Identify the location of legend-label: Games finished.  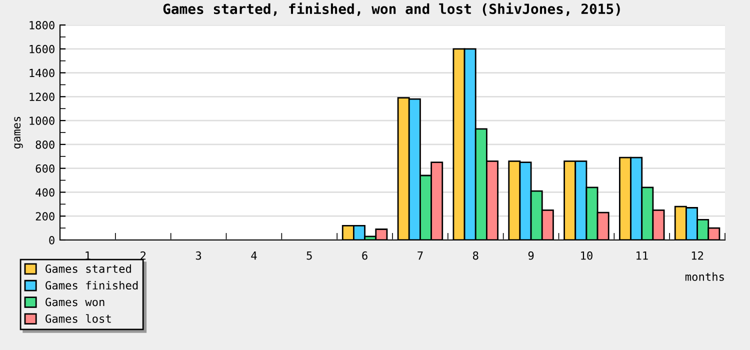
(92, 285).